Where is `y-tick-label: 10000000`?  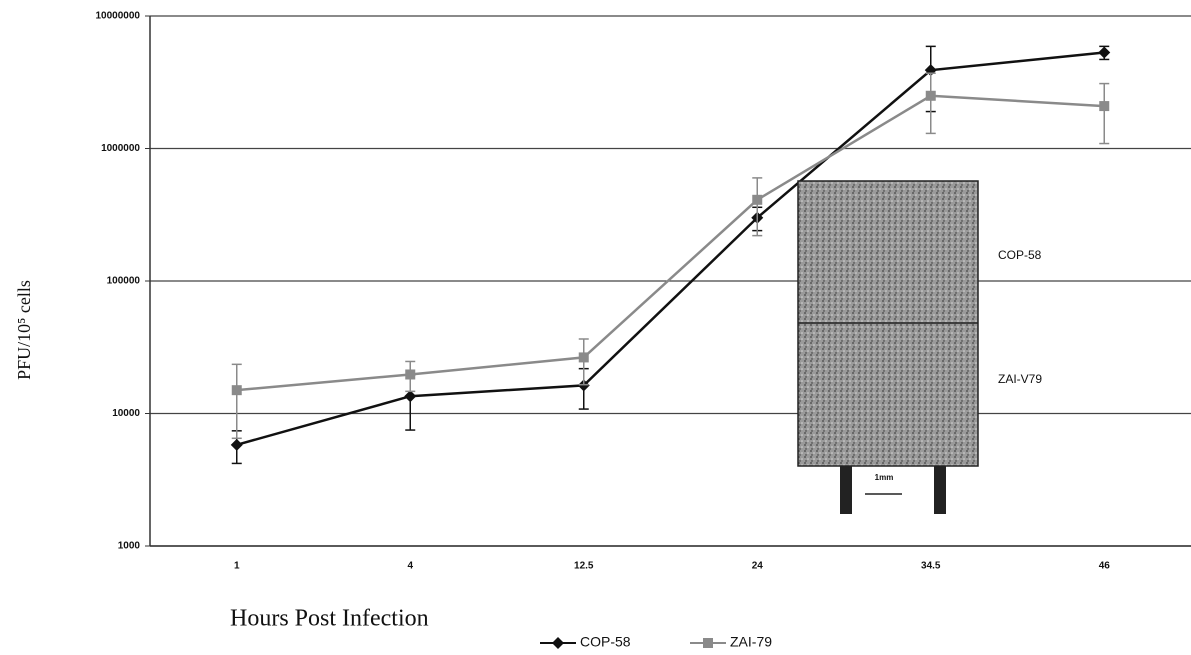 y-tick-label: 10000000 is located at coordinates (118, 16).